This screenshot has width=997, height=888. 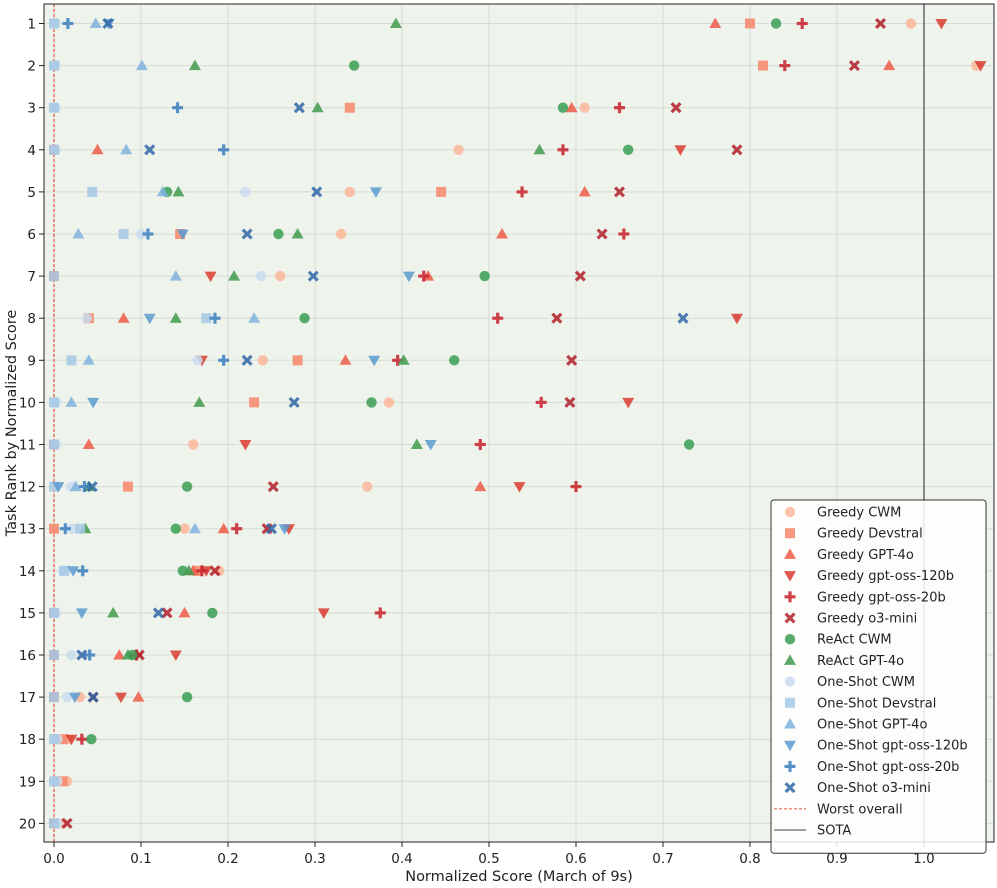 I want to click on y-tick-label: 20, so click(x=27, y=824).